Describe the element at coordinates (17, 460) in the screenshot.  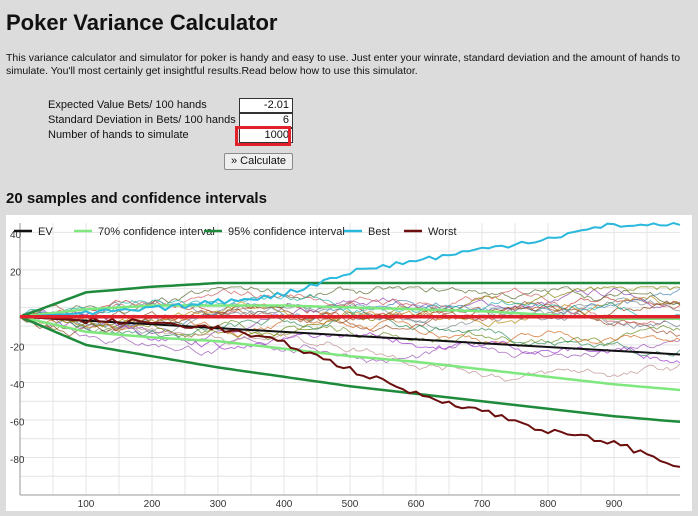
I see `y-tick-label: -80` at that location.